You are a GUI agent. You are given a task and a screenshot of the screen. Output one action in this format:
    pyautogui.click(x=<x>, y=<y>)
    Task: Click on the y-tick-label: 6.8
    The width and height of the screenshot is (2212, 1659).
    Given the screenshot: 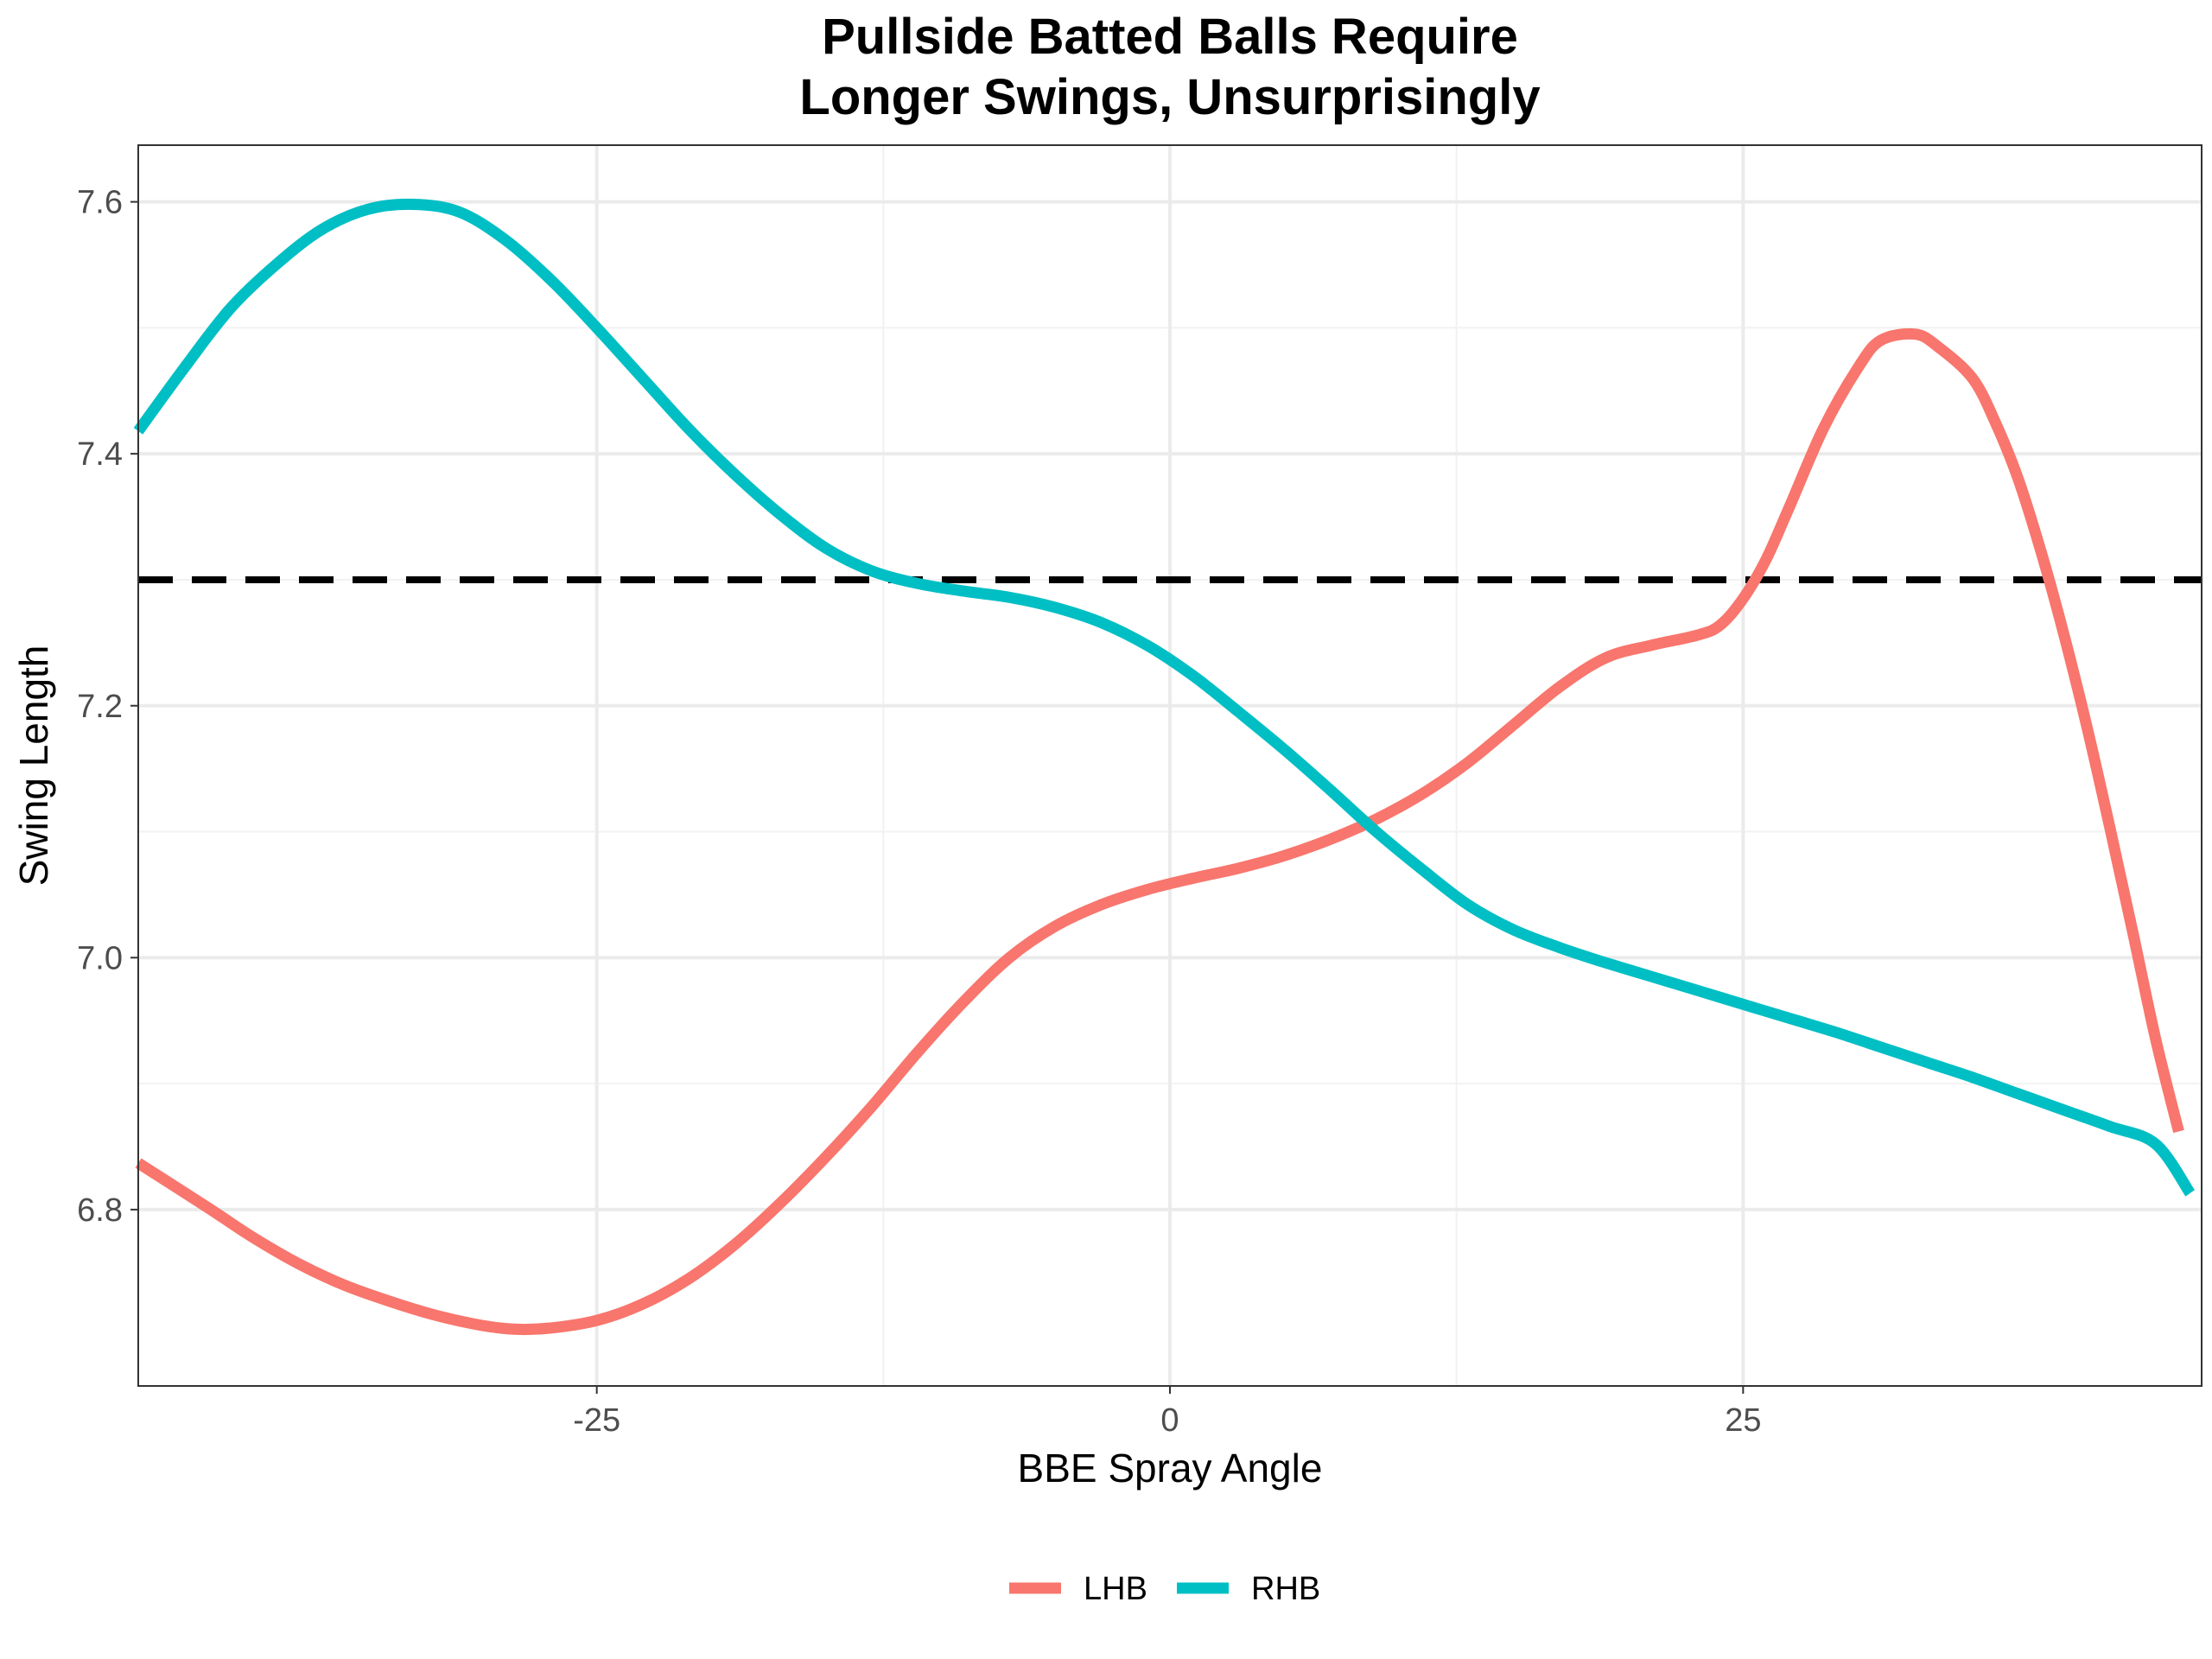 What is the action you would take?
    pyautogui.click(x=100, y=1210)
    